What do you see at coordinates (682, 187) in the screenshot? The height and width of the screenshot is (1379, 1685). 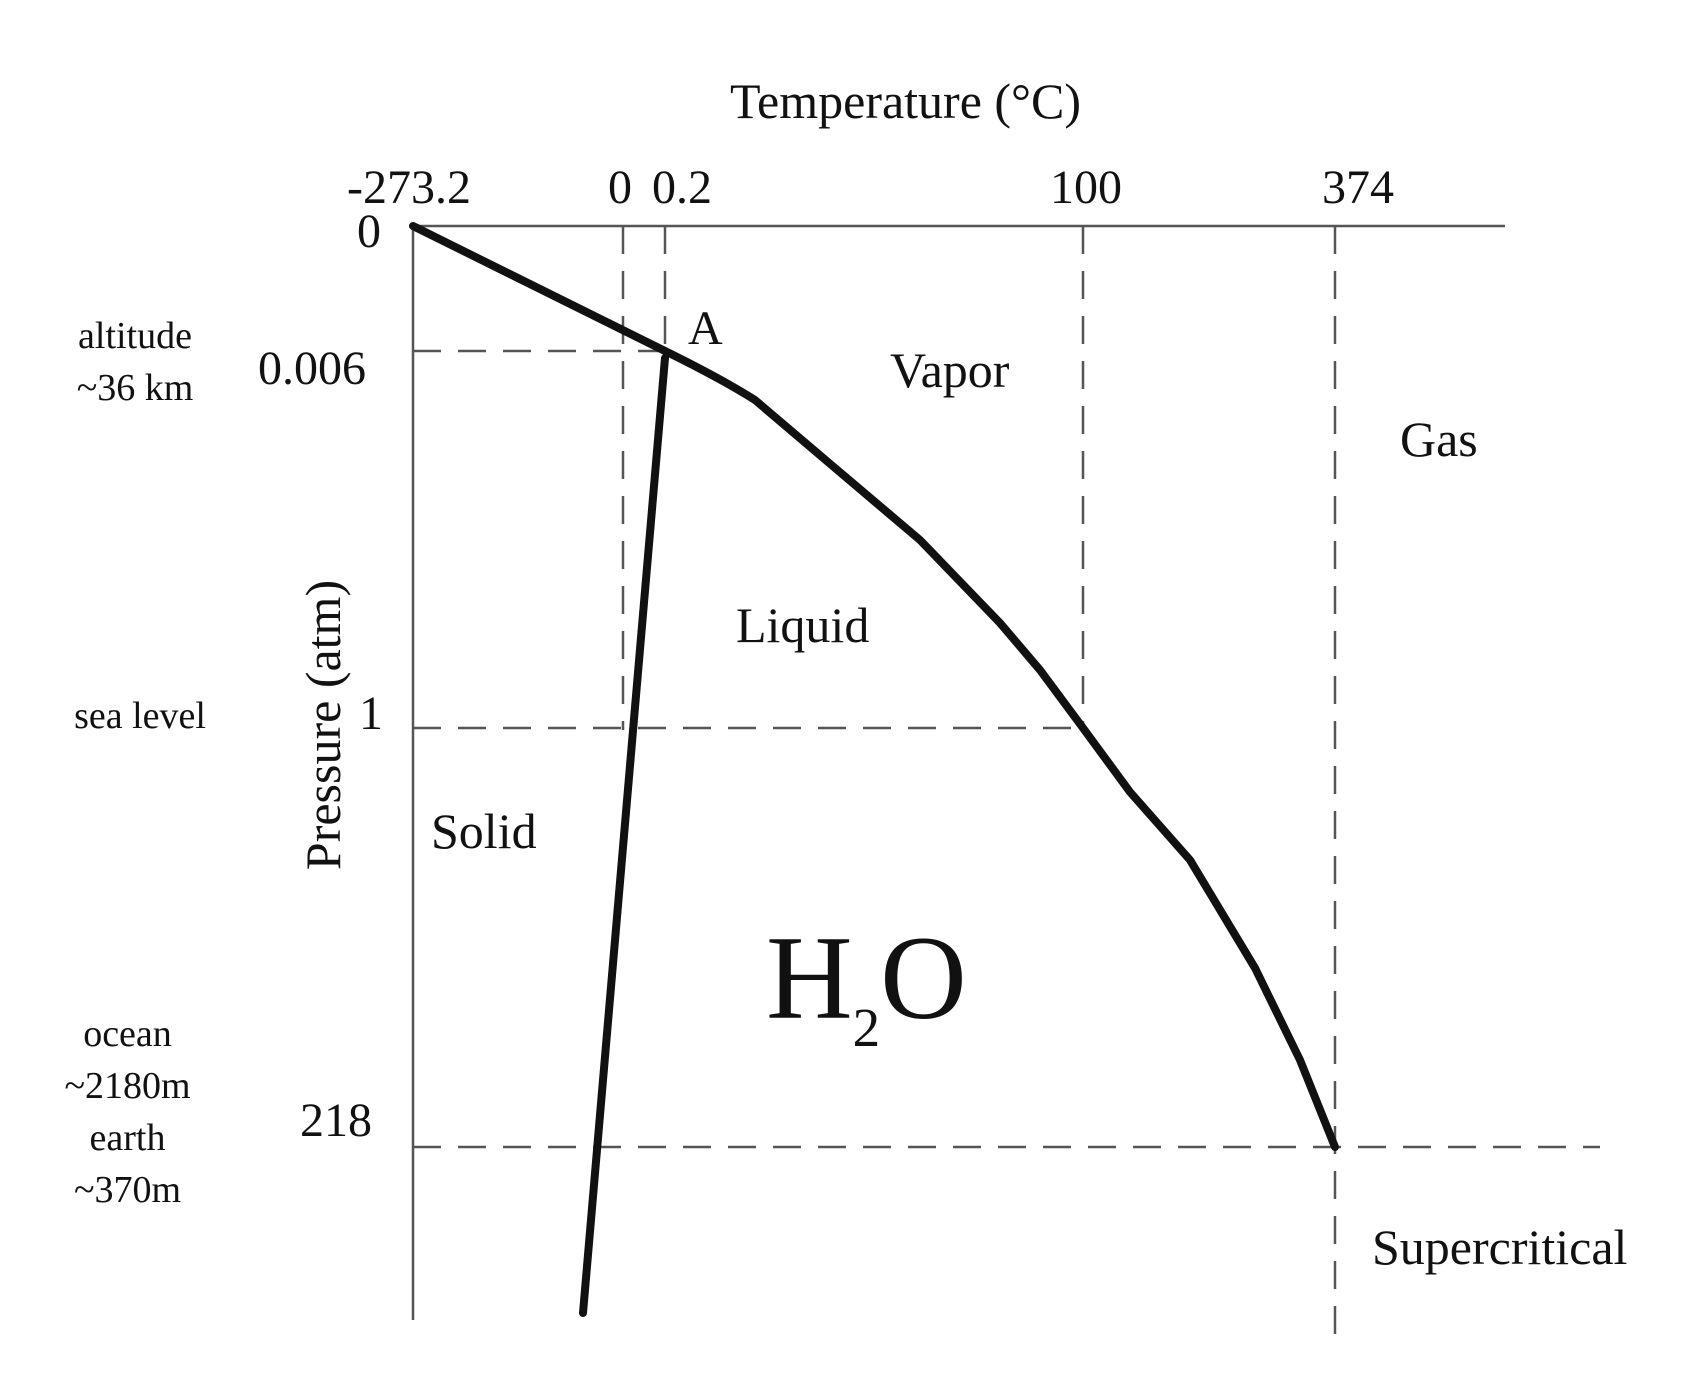 I see `temperature-tick-label: 0.2` at bounding box center [682, 187].